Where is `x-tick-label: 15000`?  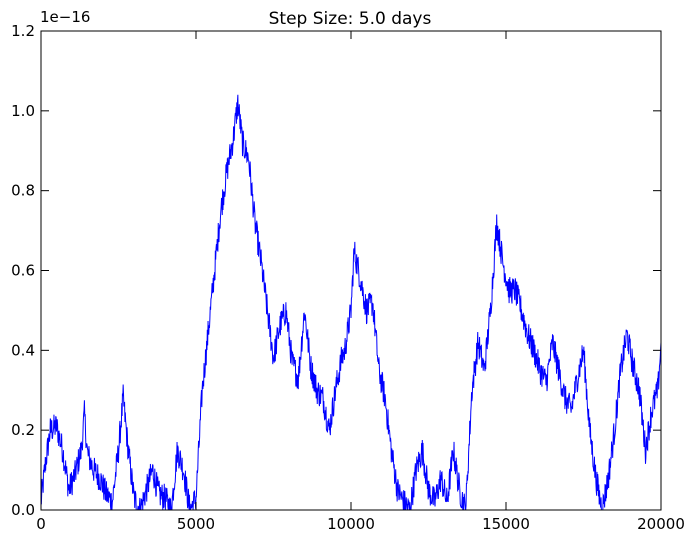
x-tick-label: 15000 is located at coordinates (506, 524).